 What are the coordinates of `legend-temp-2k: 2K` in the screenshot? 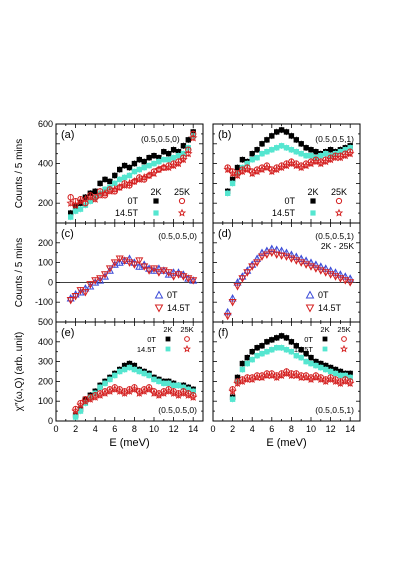 It's located at (324, 329).